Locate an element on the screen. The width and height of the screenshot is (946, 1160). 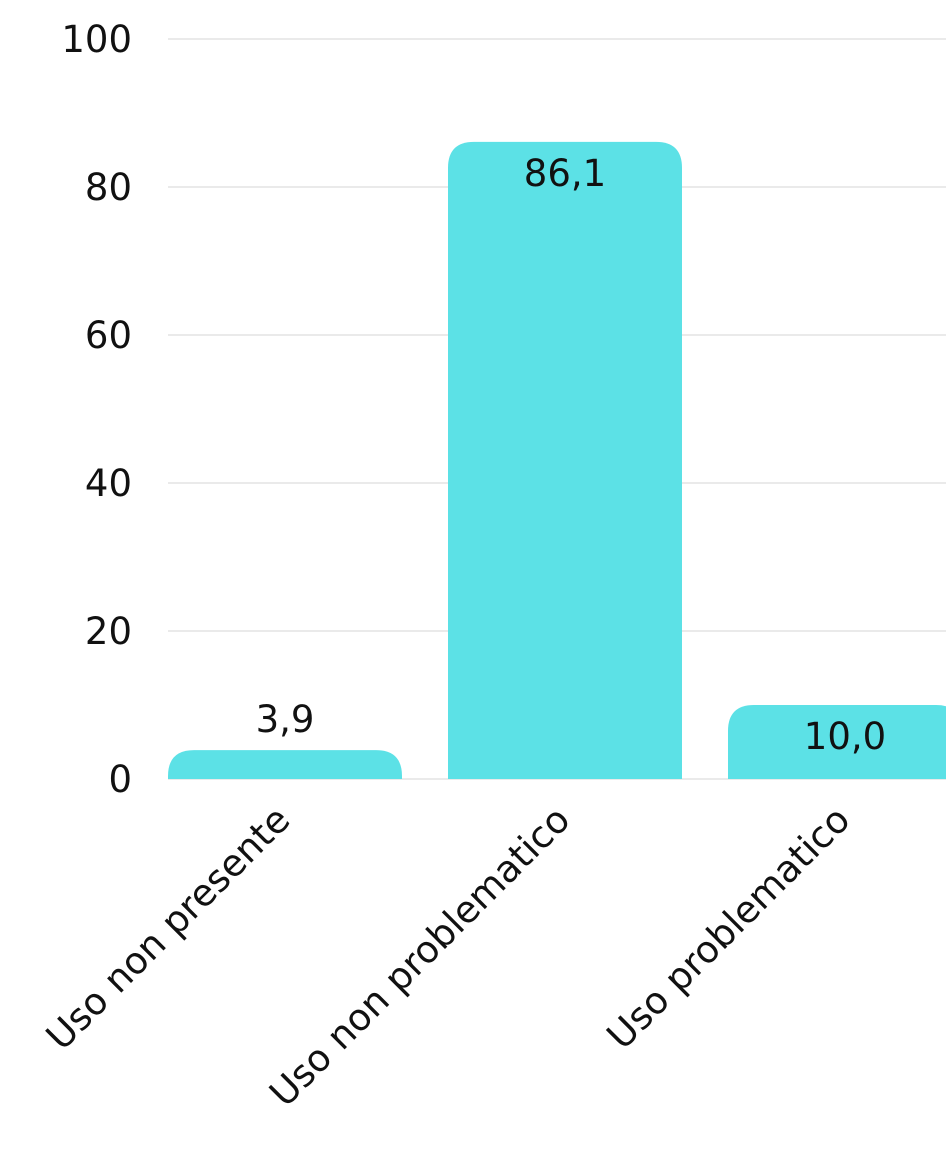
y-tick-label-40: 40 is located at coordinates (108, 483).